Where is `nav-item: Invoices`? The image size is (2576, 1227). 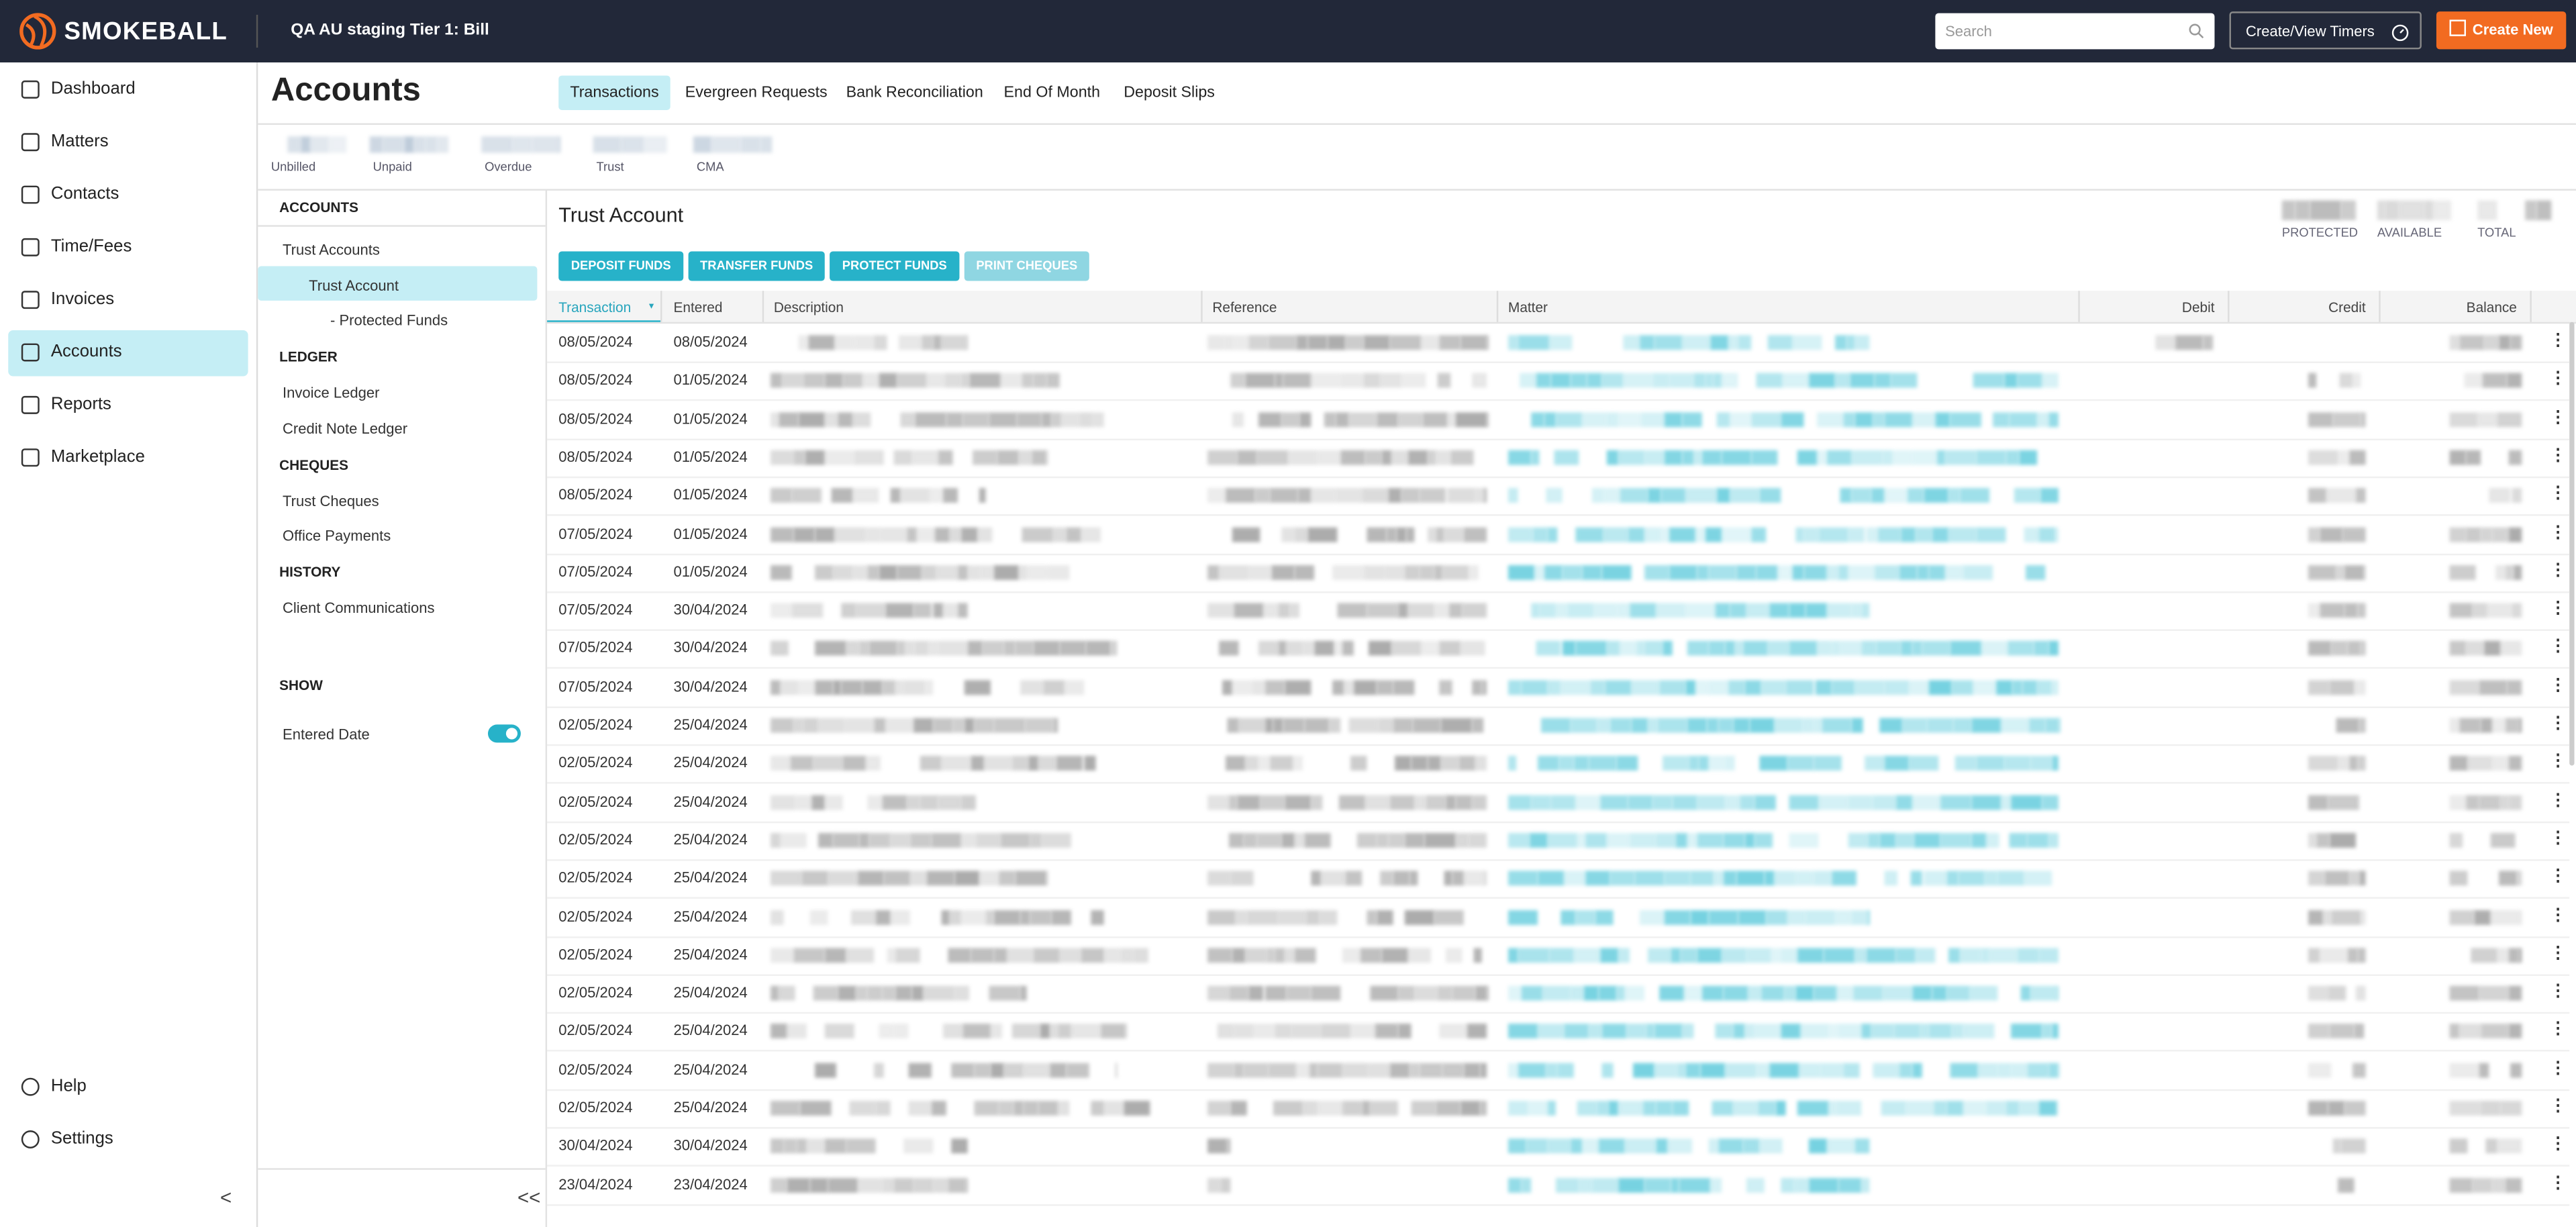
nav-item: Invoices is located at coordinates (82, 299).